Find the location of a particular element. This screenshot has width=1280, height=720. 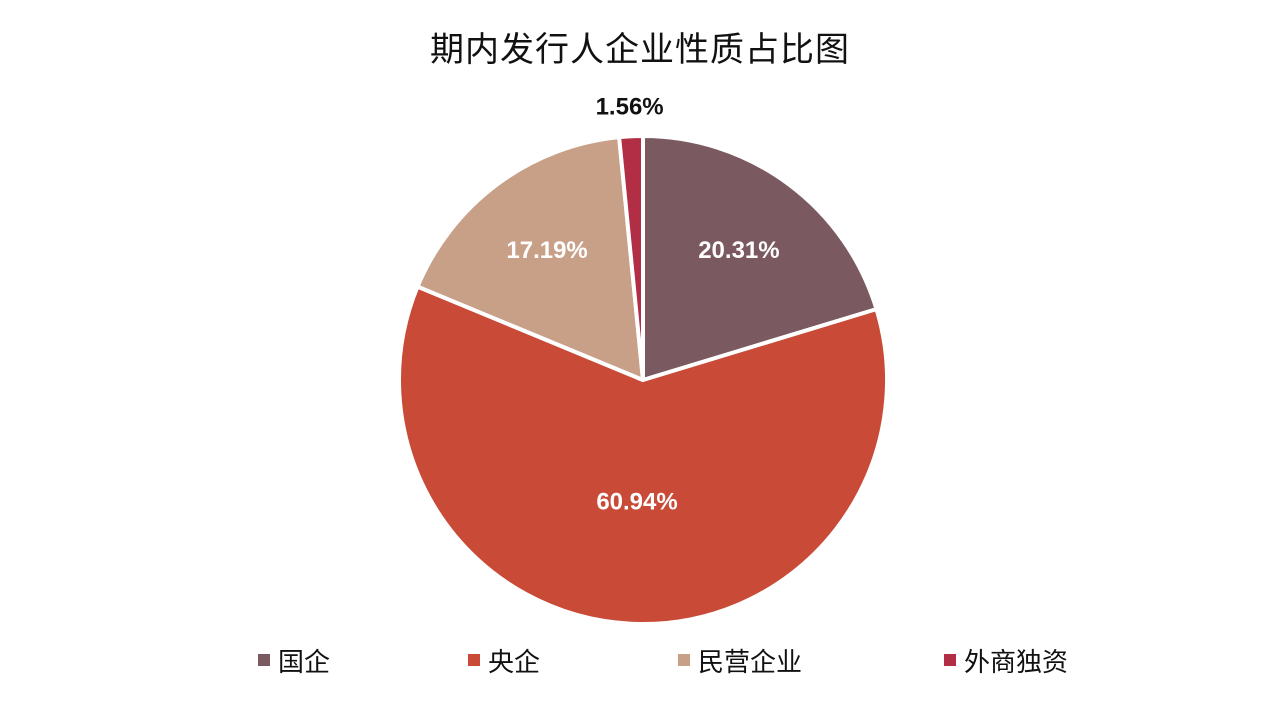

chart-title: 期内发行人企业性质占比图 is located at coordinates (640, 50).